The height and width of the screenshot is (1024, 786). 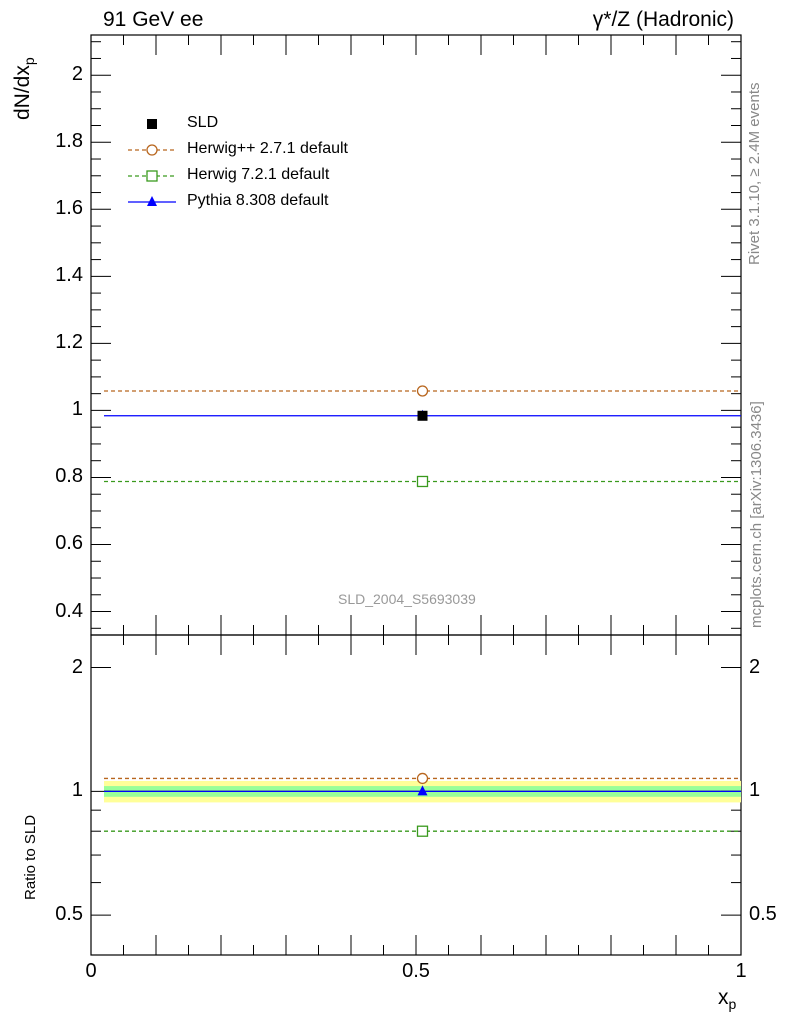 I want to click on main-ytick-label: 2, so click(x=77, y=74).